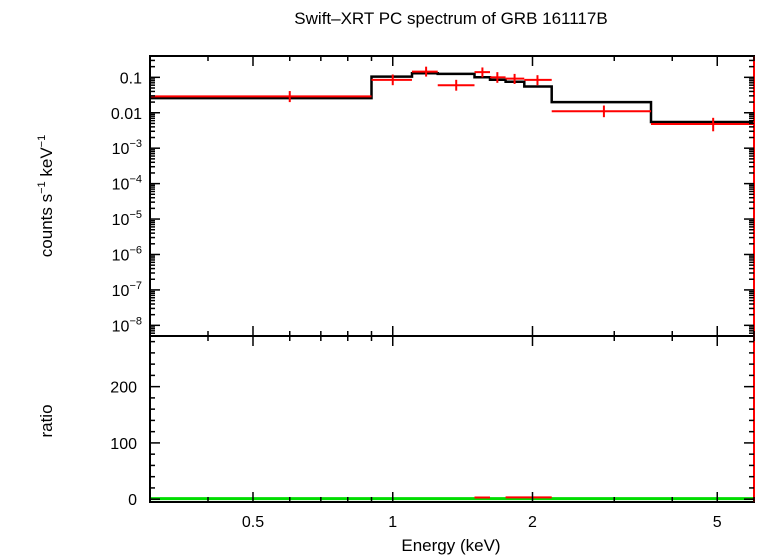 The height and width of the screenshot is (556, 758). I want to click on x-tick-label: 2, so click(532, 522).